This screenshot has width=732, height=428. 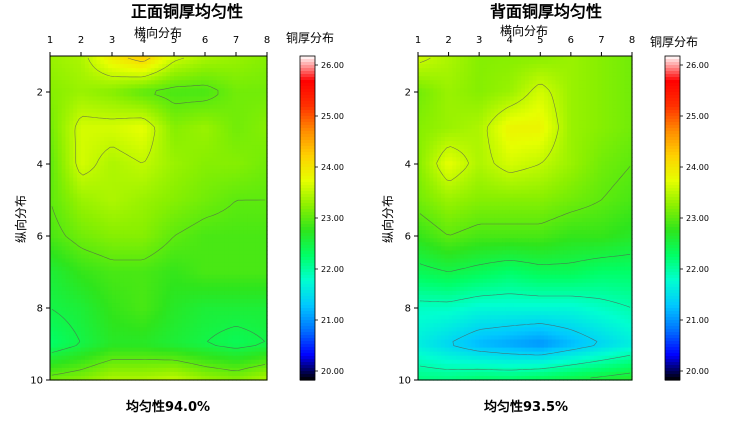 What do you see at coordinates (236, 40) in the screenshot?
I see `front-x-tick-label: 7` at bounding box center [236, 40].